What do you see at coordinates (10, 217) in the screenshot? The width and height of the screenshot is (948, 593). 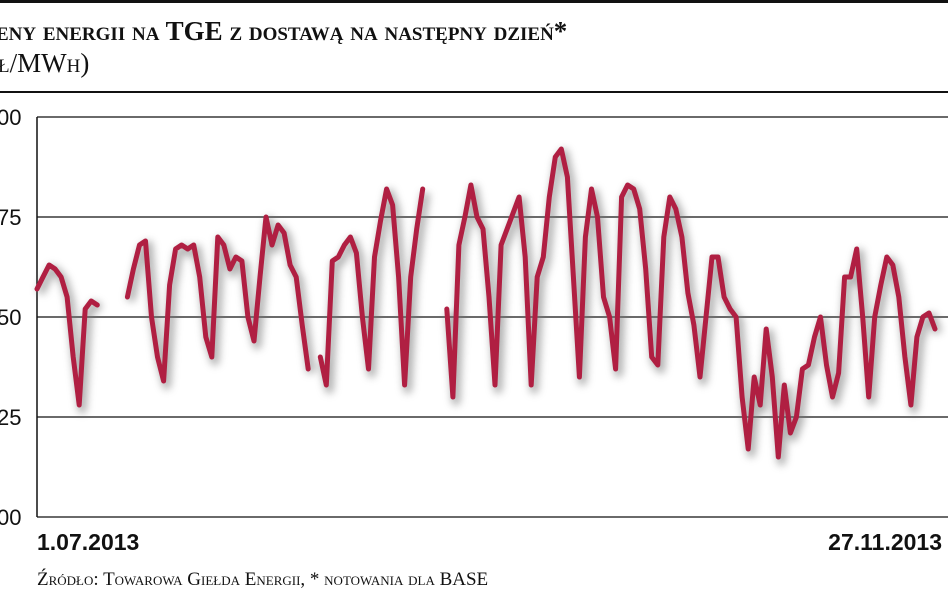 I see `y-tick-label: 75` at bounding box center [10, 217].